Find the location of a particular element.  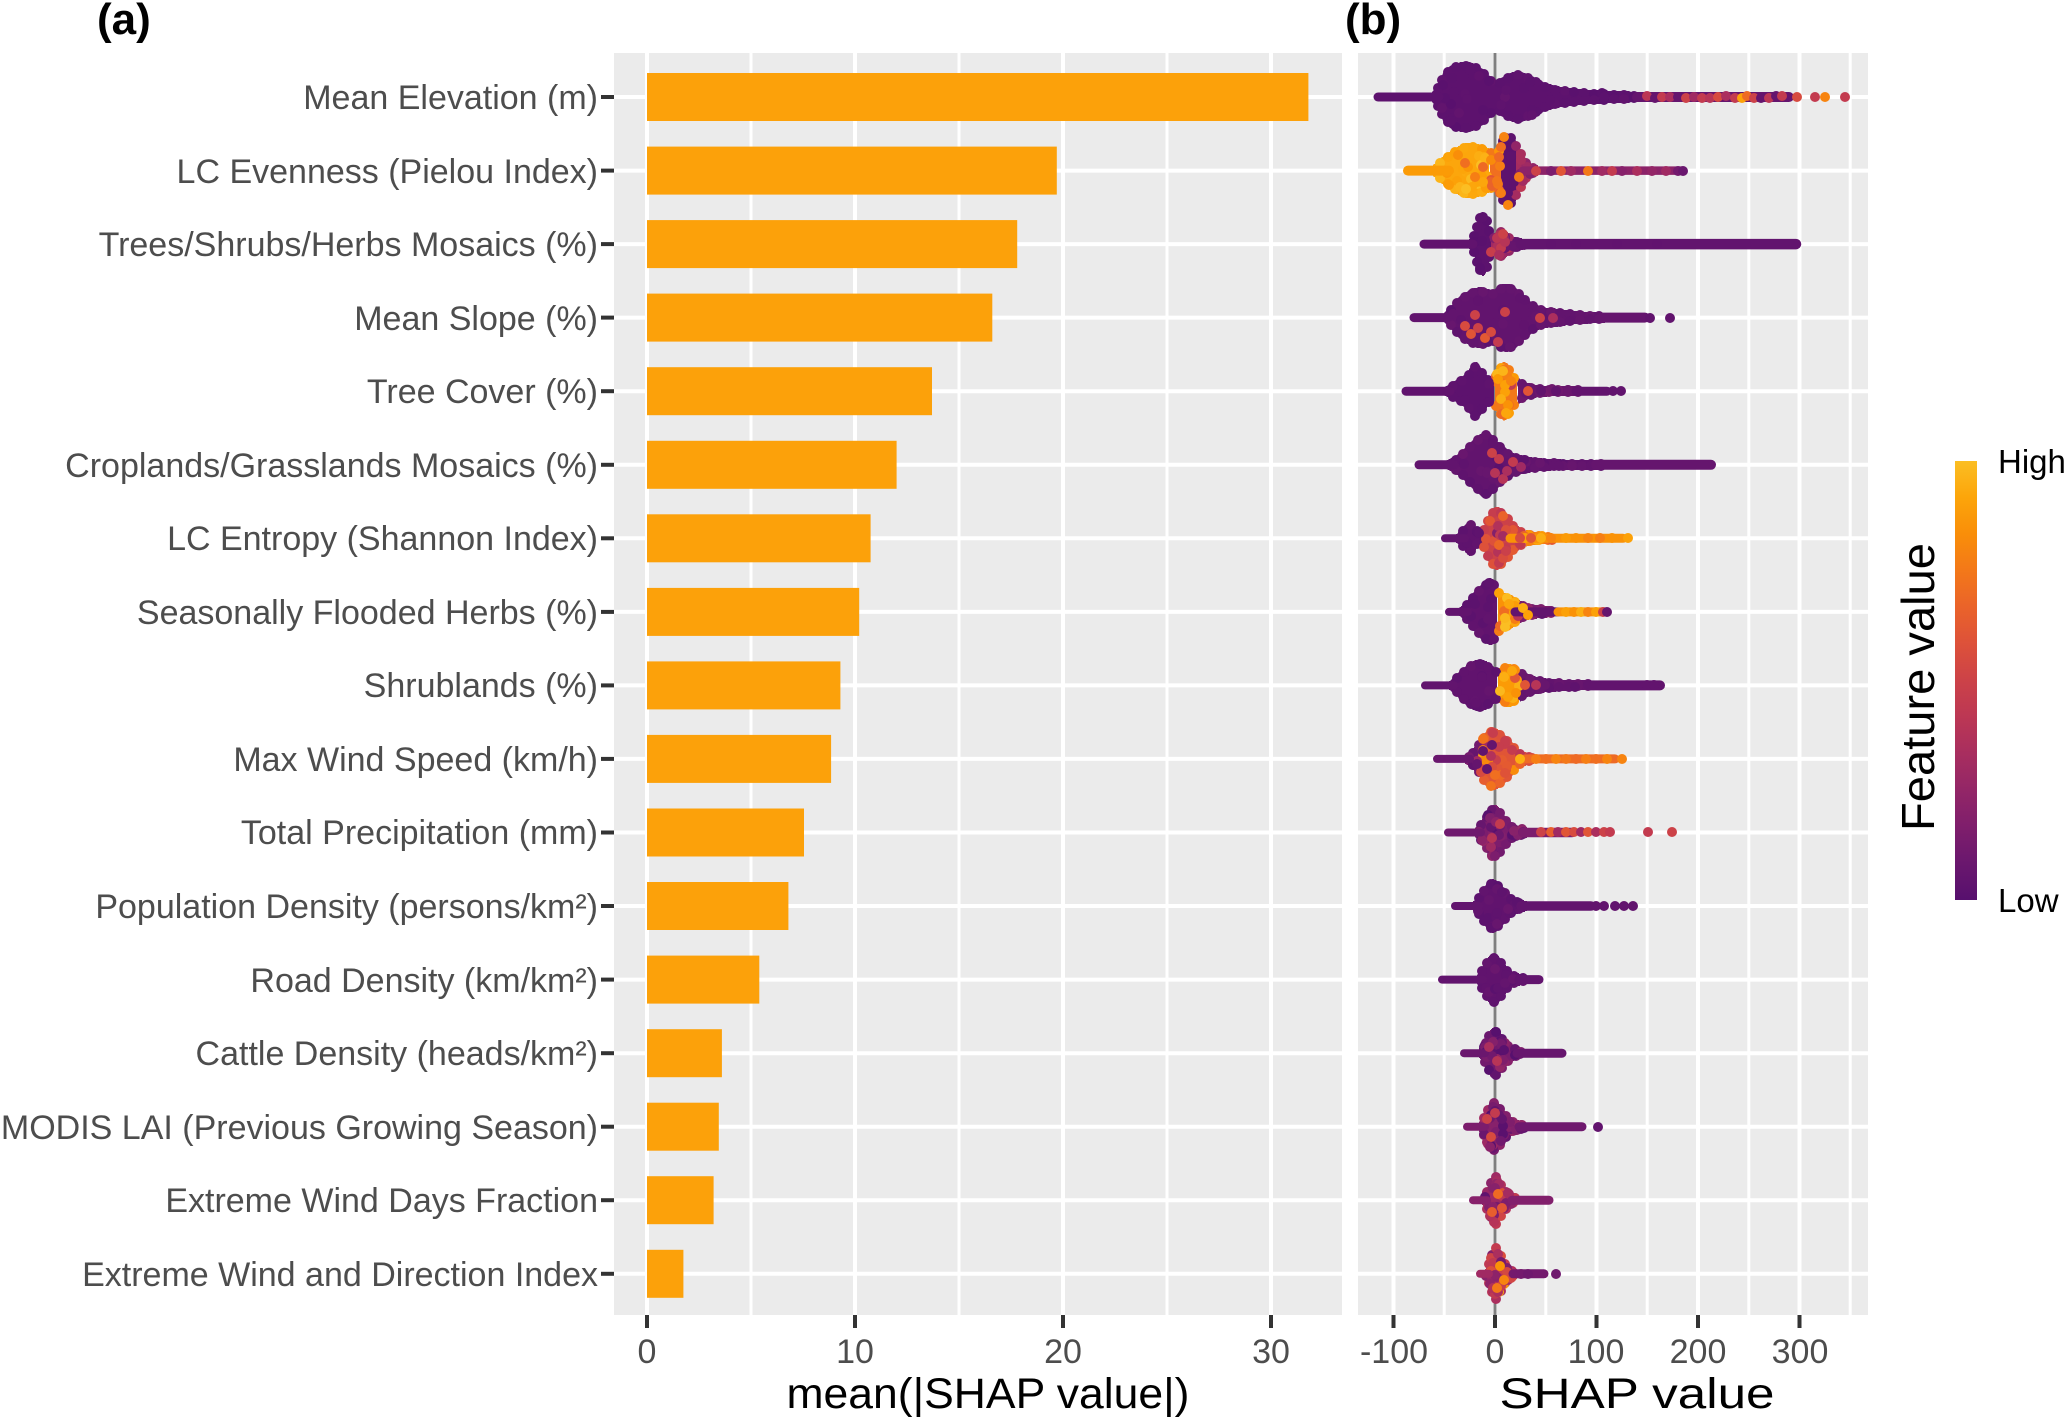

svg-text: -100 is located at coordinates (1394, 1352).